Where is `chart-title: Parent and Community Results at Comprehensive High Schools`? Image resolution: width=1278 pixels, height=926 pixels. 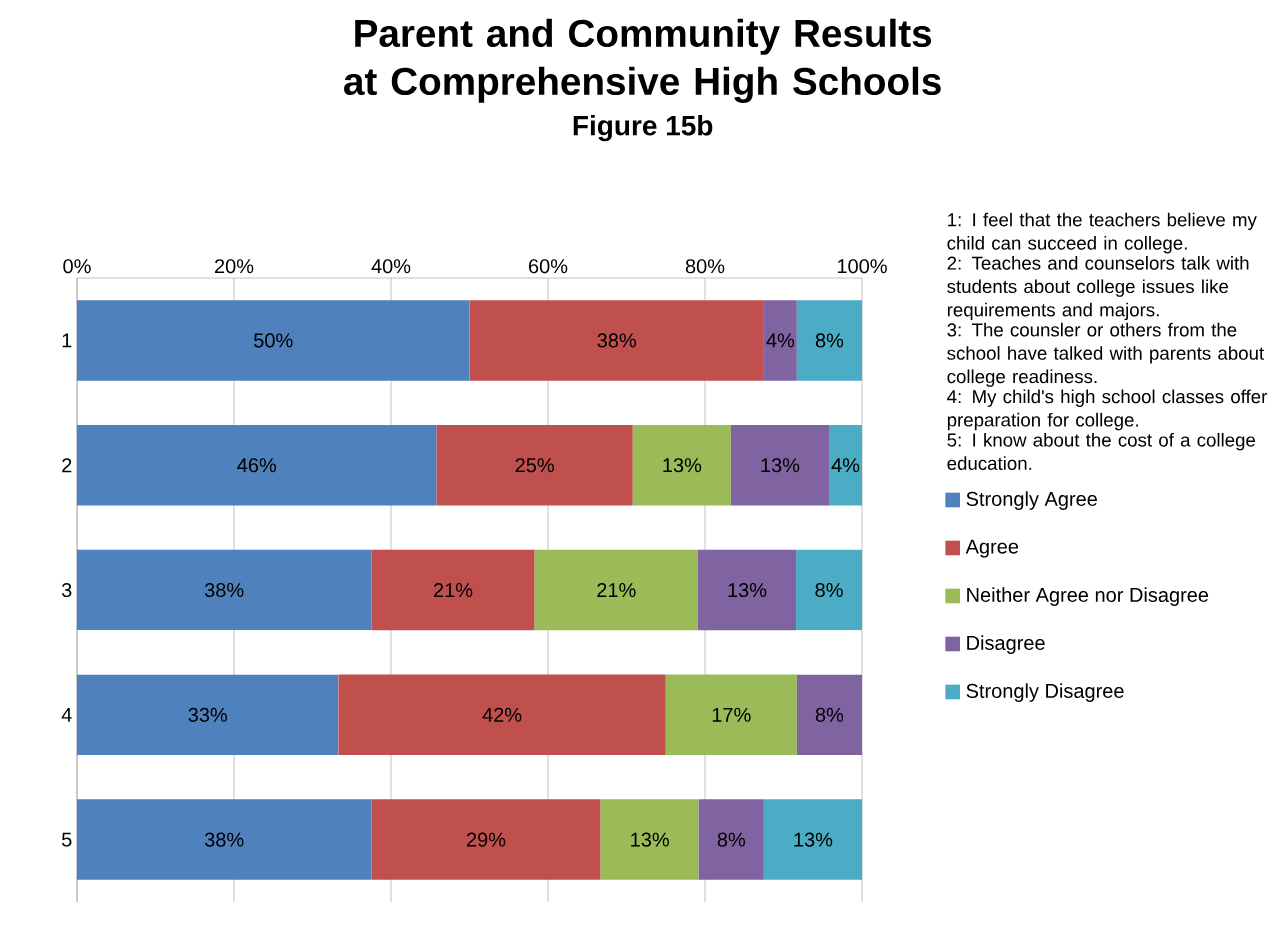
chart-title: Parent and Community Results at Comprehensive High Schools is located at coordinates (642, 60).